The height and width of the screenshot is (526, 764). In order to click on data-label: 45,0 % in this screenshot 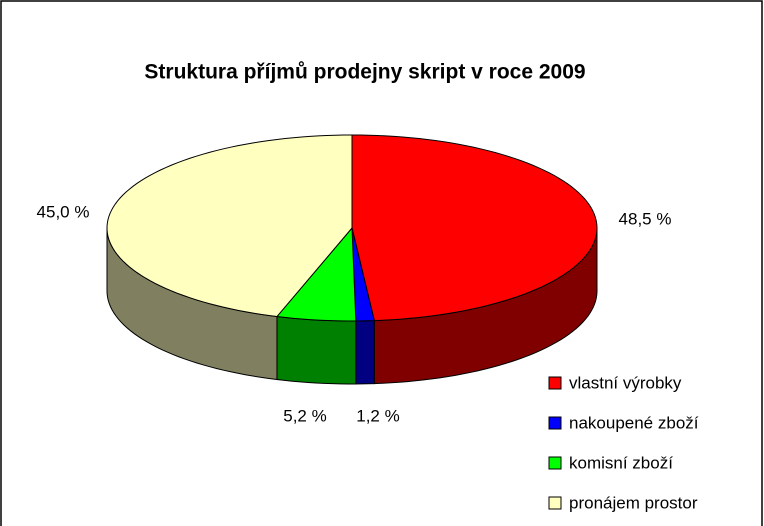, I will do `click(63, 211)`.